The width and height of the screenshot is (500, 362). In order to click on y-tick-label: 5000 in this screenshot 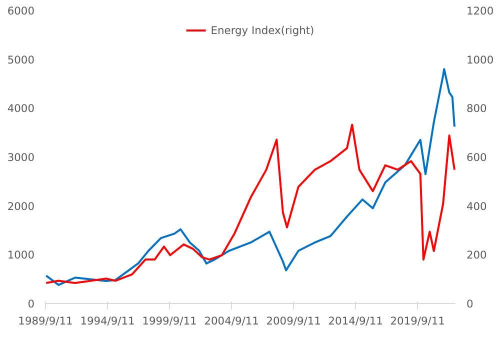, I will do `click(21, 59)`.